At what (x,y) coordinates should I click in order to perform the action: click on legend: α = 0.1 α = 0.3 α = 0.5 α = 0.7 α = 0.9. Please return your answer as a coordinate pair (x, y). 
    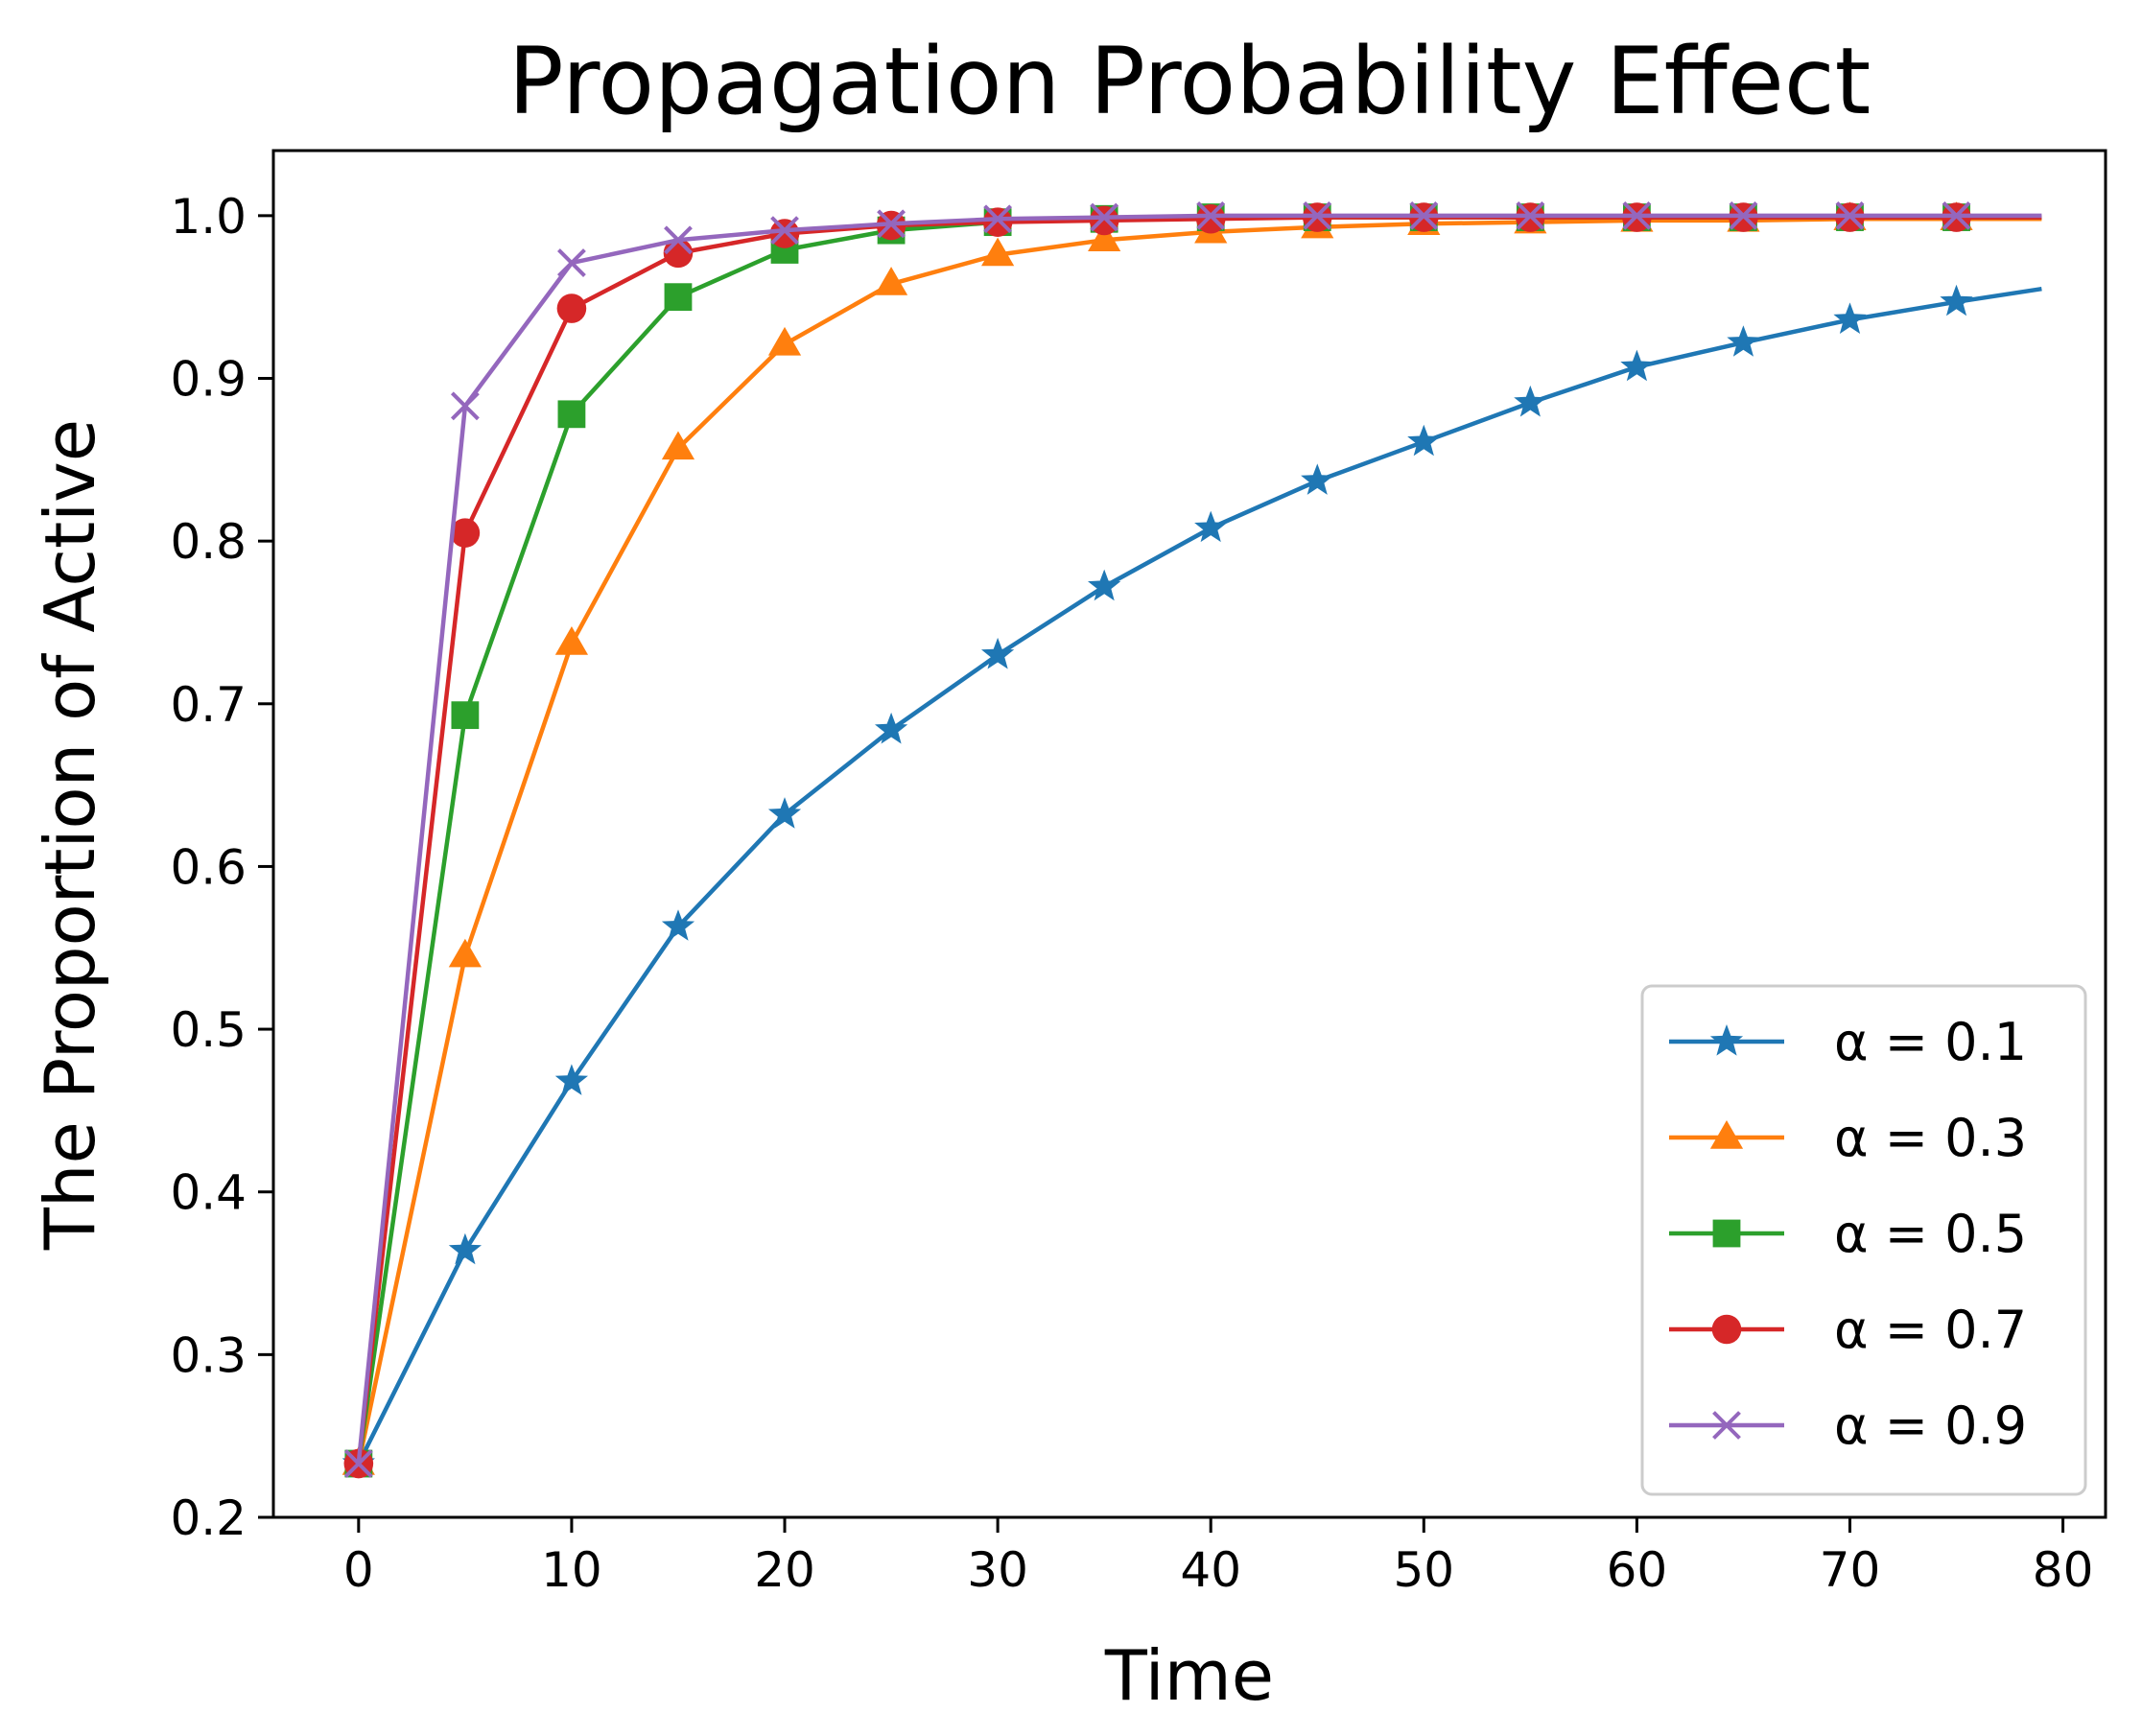
    Looking at the image, I should click on (1864, 1240).